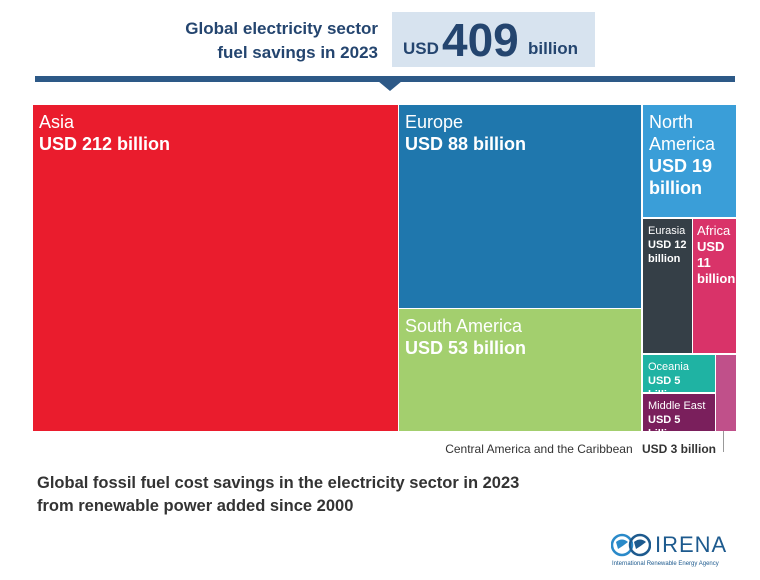 The image size is (760, 580). I want to click on central-america-name: Central America and the Caribbean, so click(539, 449).